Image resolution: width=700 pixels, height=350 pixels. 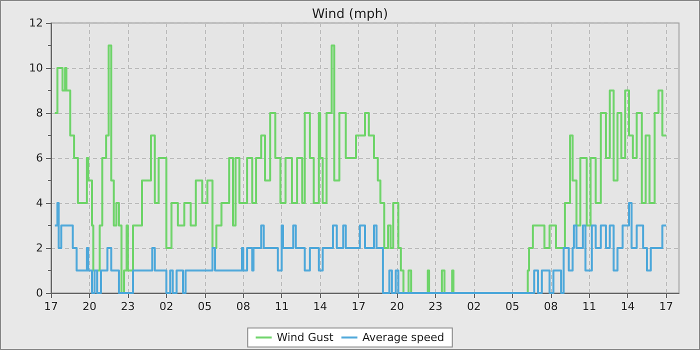 What do you see at coordinates (403, 337) in the screenshot?
I see `legend-label: Average speed` at bounding box center [403, 337].